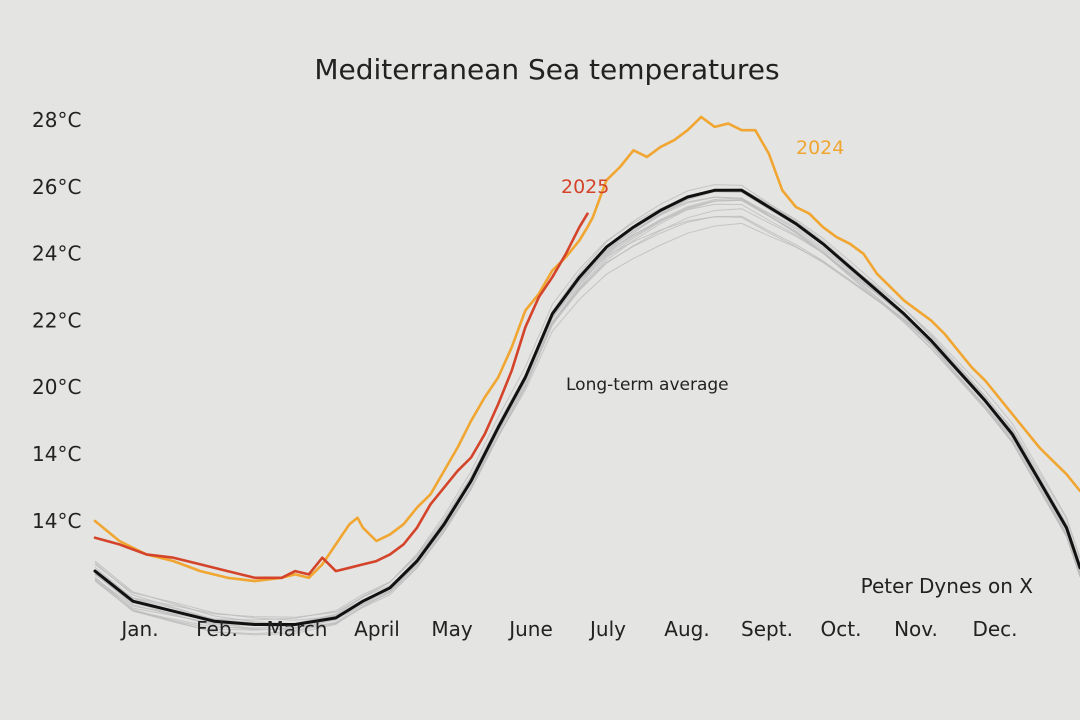  Describe the element at coordinates (530, 629) in the screenshot. I see `x-tick-label: June` at that location.